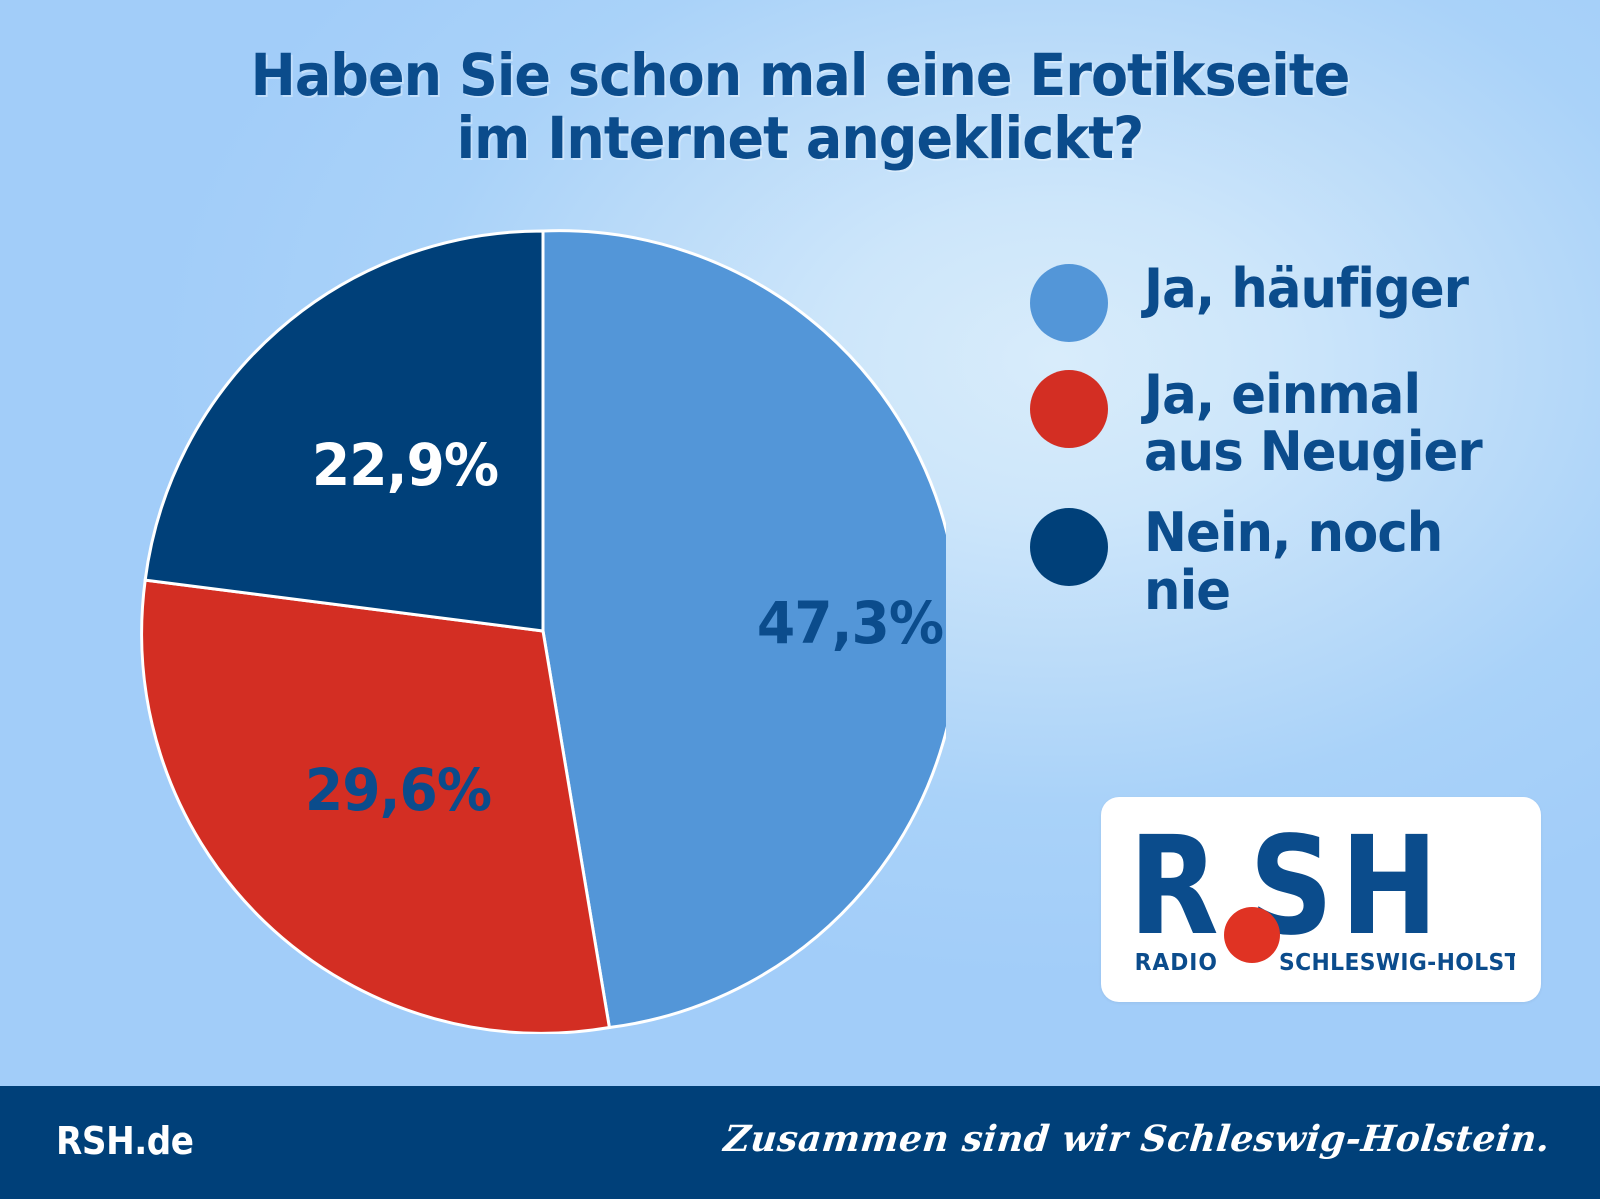  Describe the element at coordinates (1069, 547) in the screenshot. I see `legend-dot-nein` at that location.